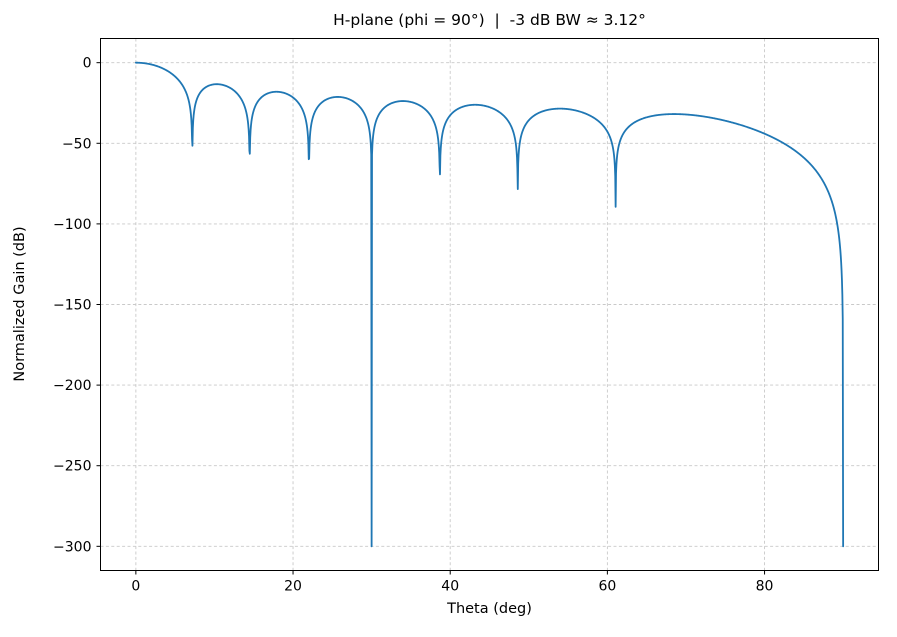 The height and width of the screenshot is (637, 897). What do you see at coordinates (489, 609) in the screenshot?
I see `x-axis-label: Theta (deg)` at bounding box center [489, 609].